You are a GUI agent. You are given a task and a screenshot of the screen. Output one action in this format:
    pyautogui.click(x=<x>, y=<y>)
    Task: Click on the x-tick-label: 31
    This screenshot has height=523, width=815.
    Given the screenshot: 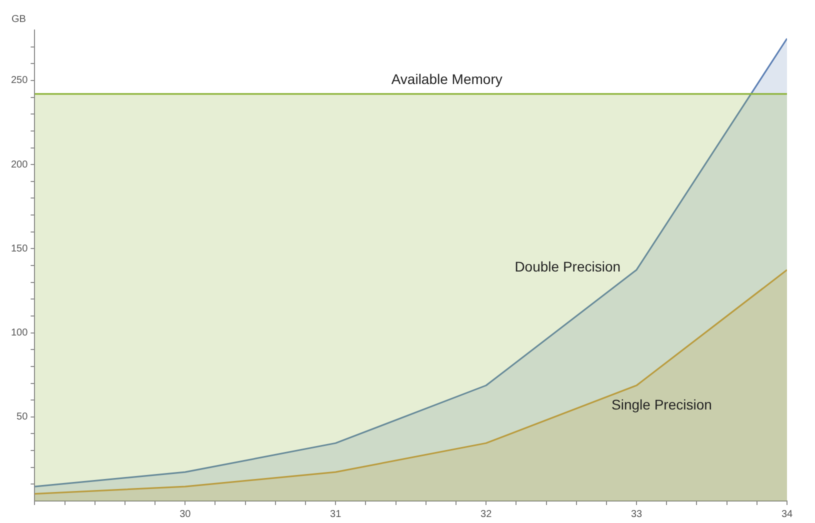 What is the action you would take?
    pyautogui.click(x=336, y=514)
    